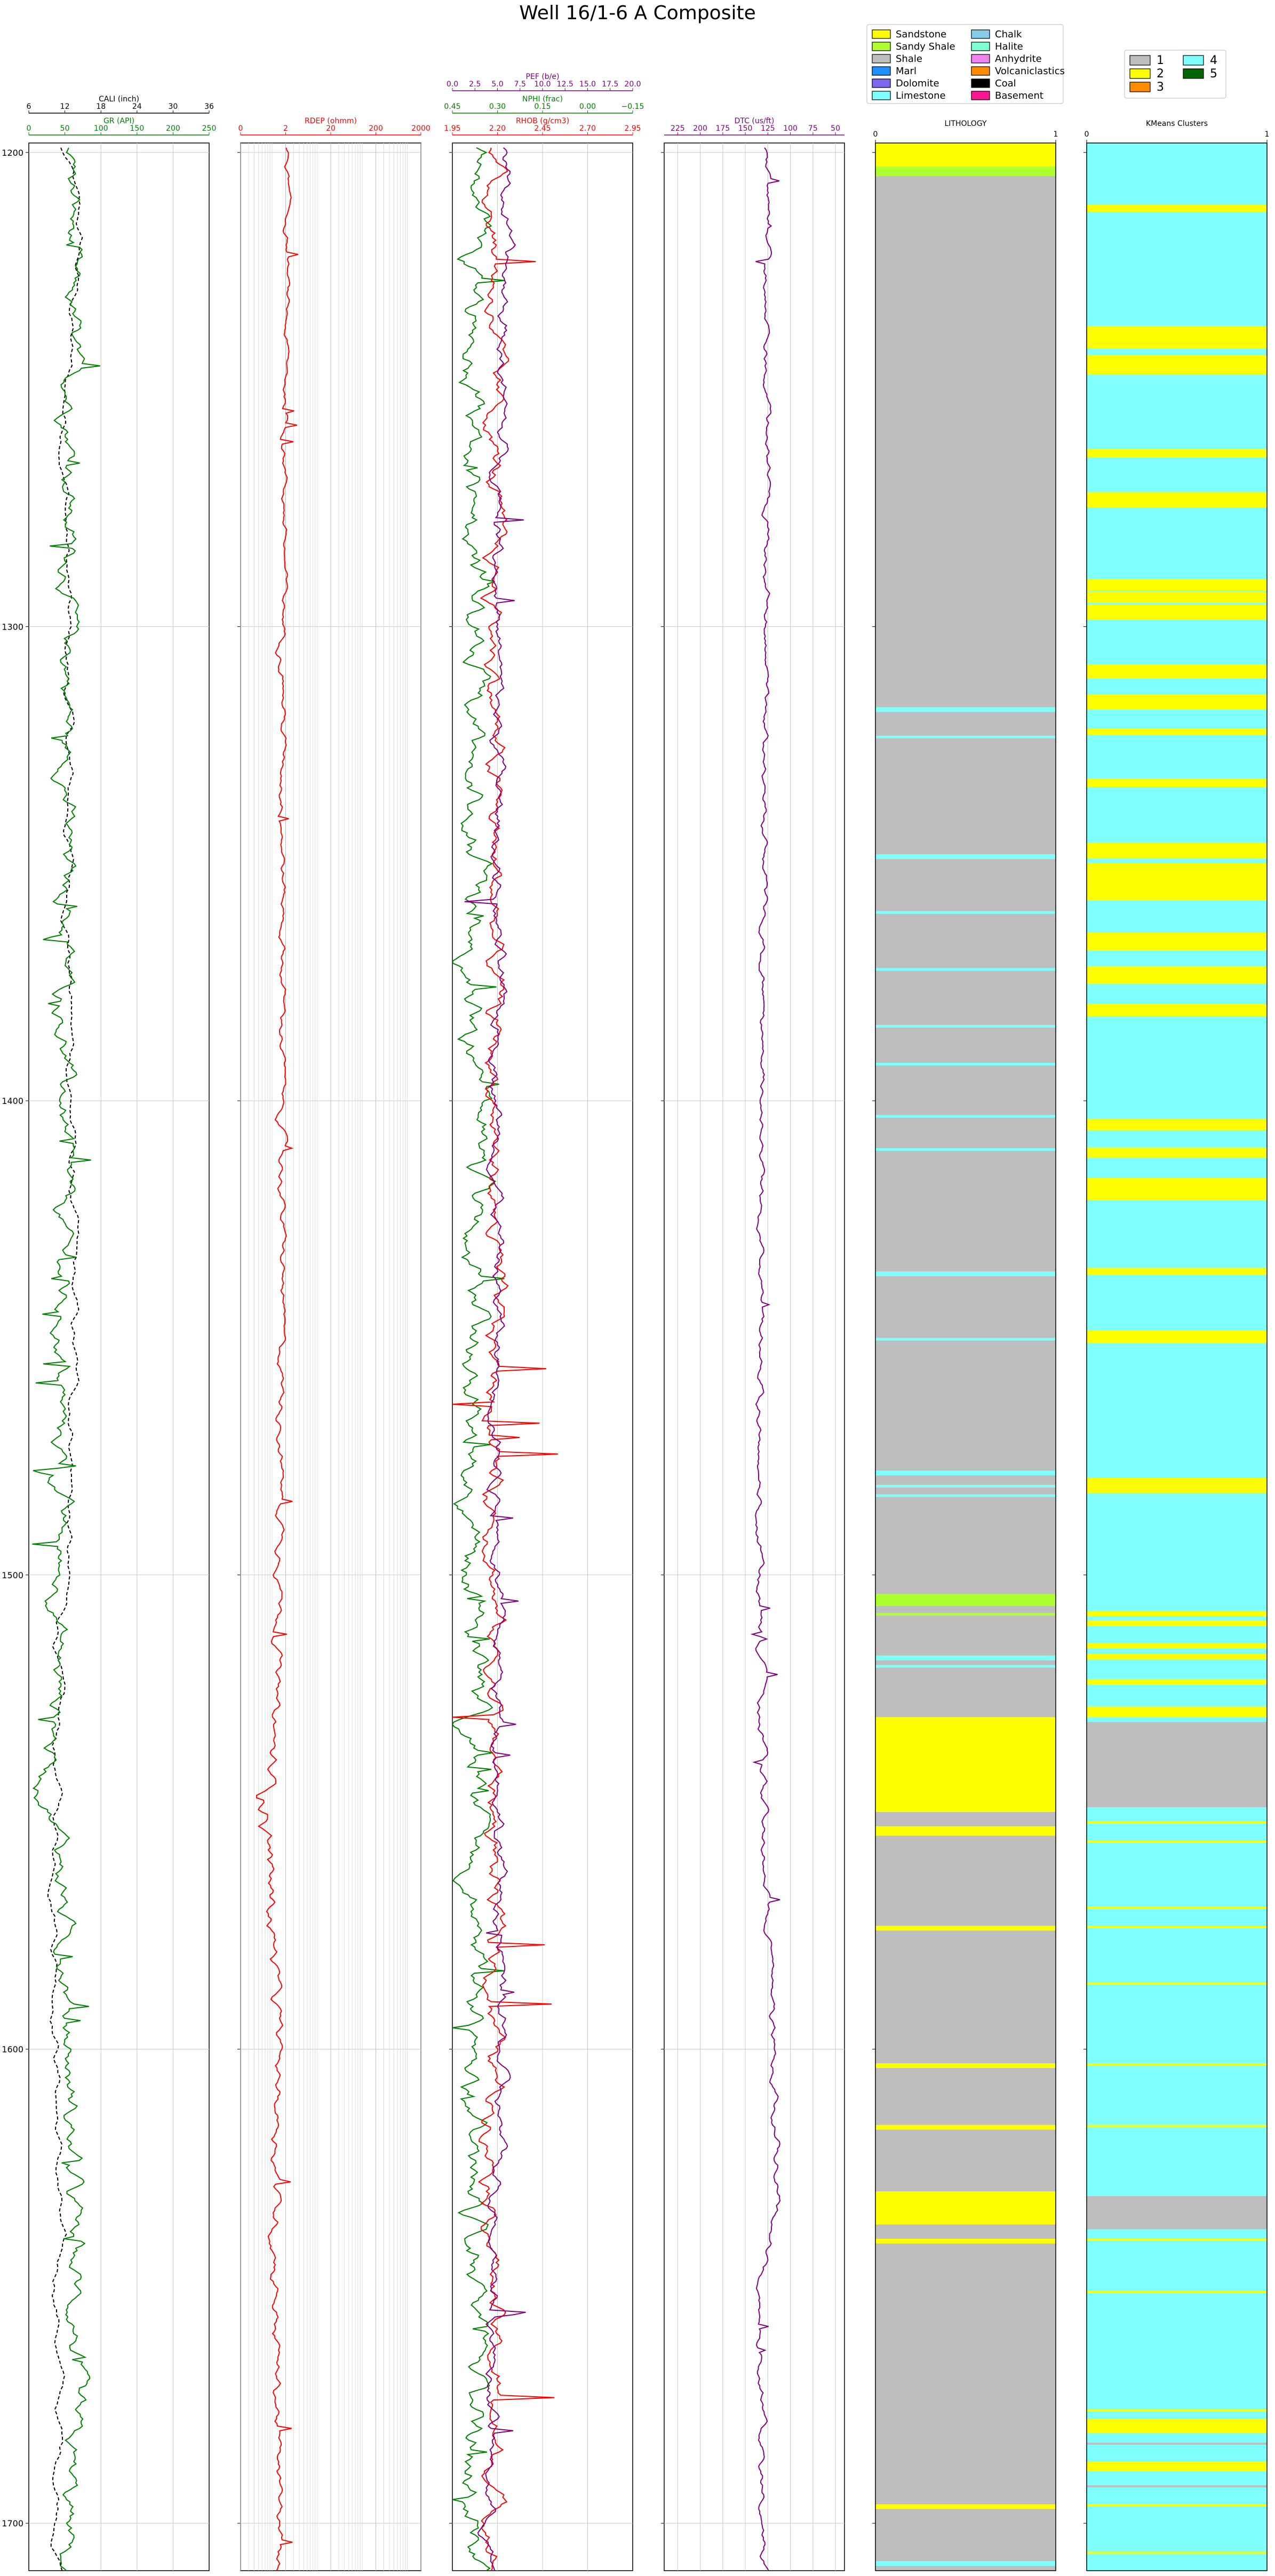 The image size is (1275, 2576). What do you see at coordinates (637, 13) in the screenshot?
I see `figure-title: Well 16/1-6 A Composite` at bounding box center [637, 13].